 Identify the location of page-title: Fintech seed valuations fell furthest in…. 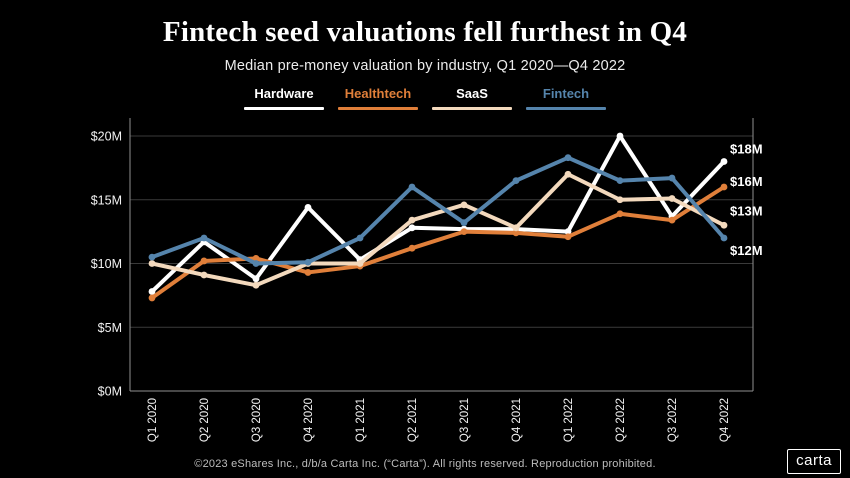
(425, 32).